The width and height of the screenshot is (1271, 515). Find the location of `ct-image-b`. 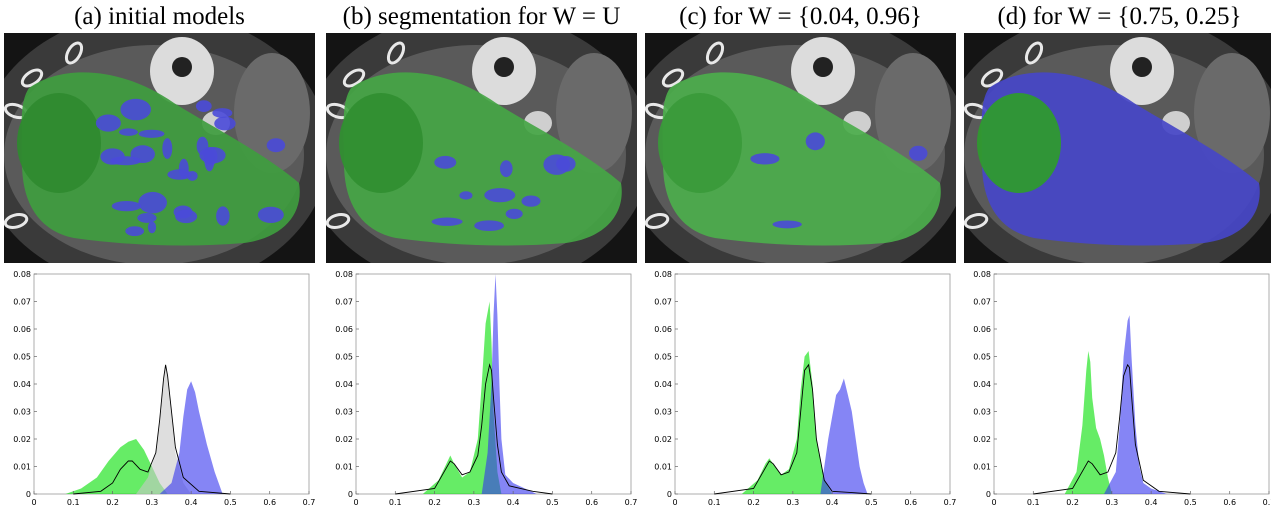

ct-image-b is located at coordinates (476, 151).